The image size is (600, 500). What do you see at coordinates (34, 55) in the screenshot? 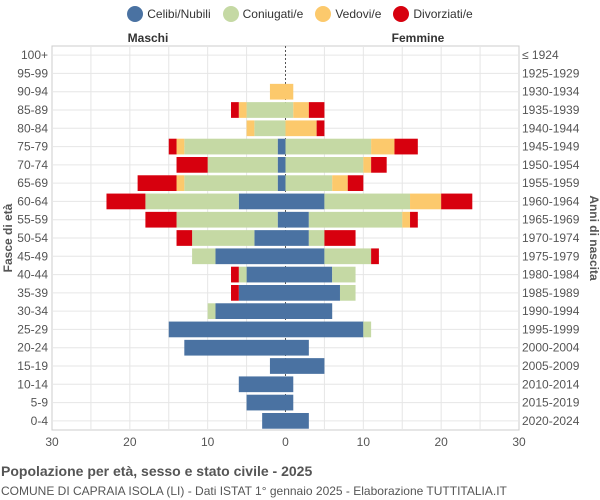
I see `age-group-label: 100+` at bounding box center [34, 55].